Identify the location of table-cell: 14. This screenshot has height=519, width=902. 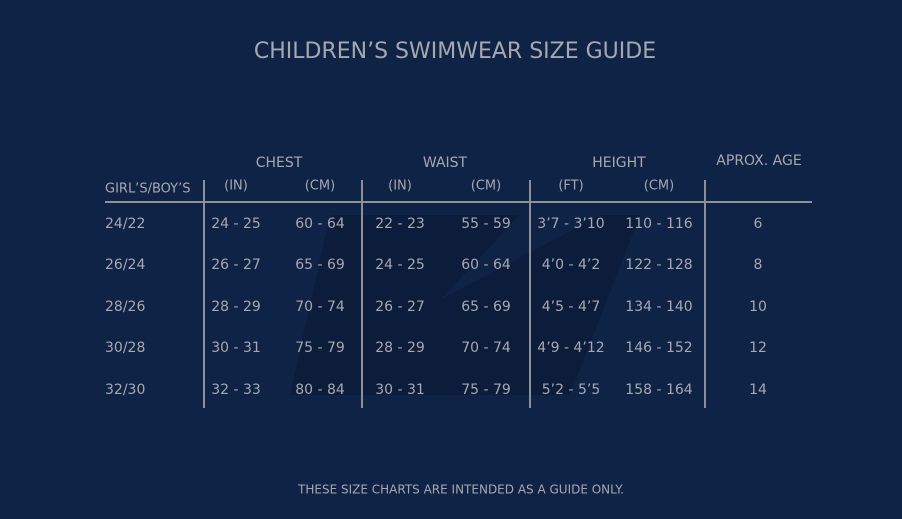
(758, 390).